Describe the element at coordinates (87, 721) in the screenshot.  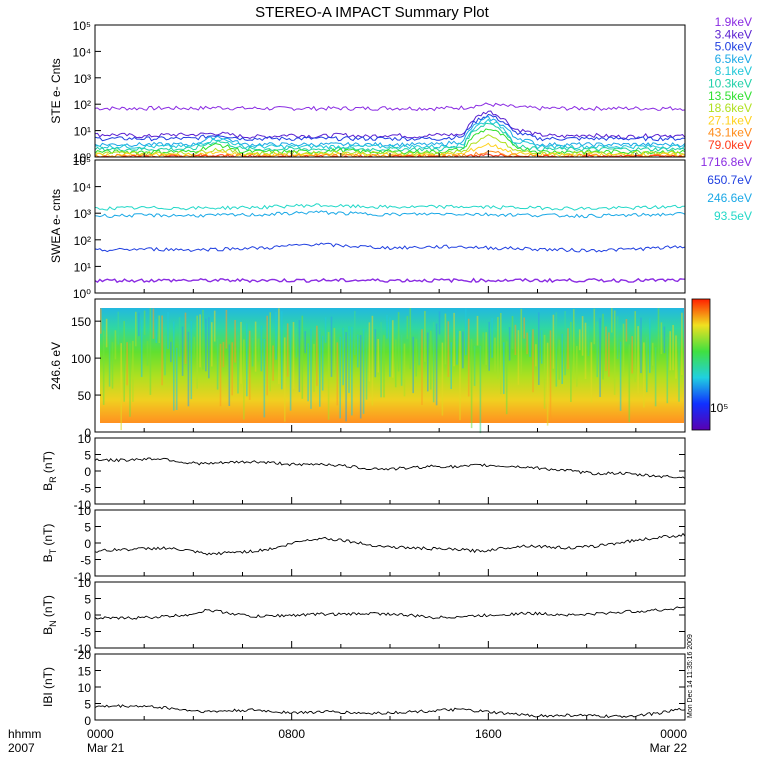
I see `ytick-label-bmag-0: 0` at that location.